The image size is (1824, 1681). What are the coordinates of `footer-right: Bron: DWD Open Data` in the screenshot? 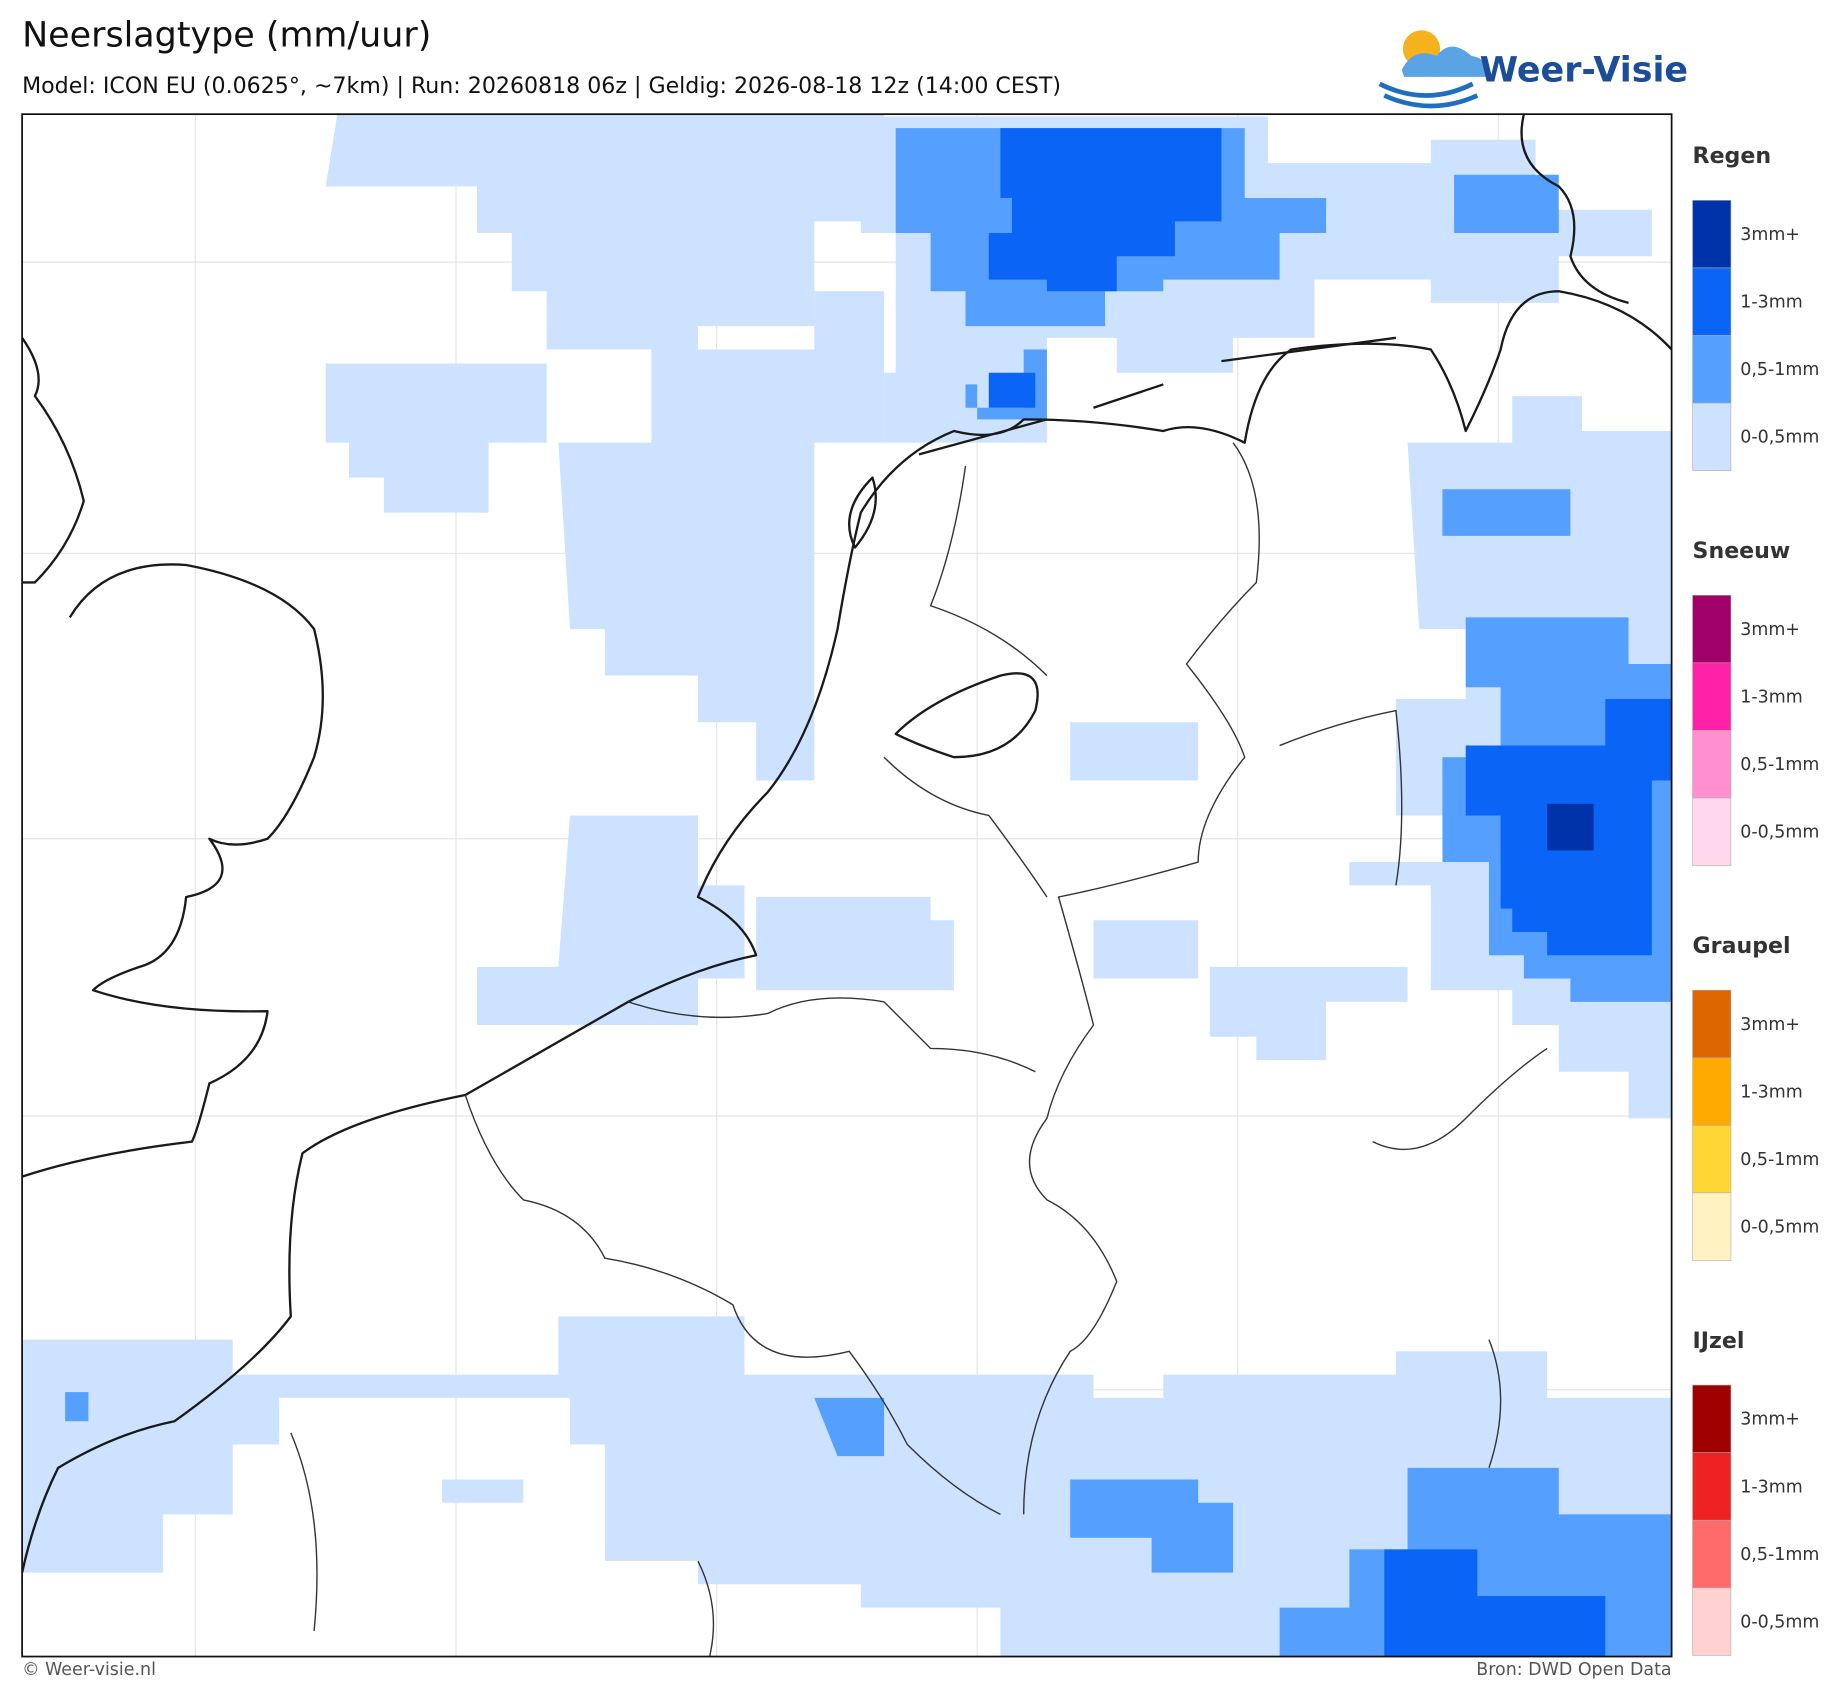 It's located at (1573, 1670).